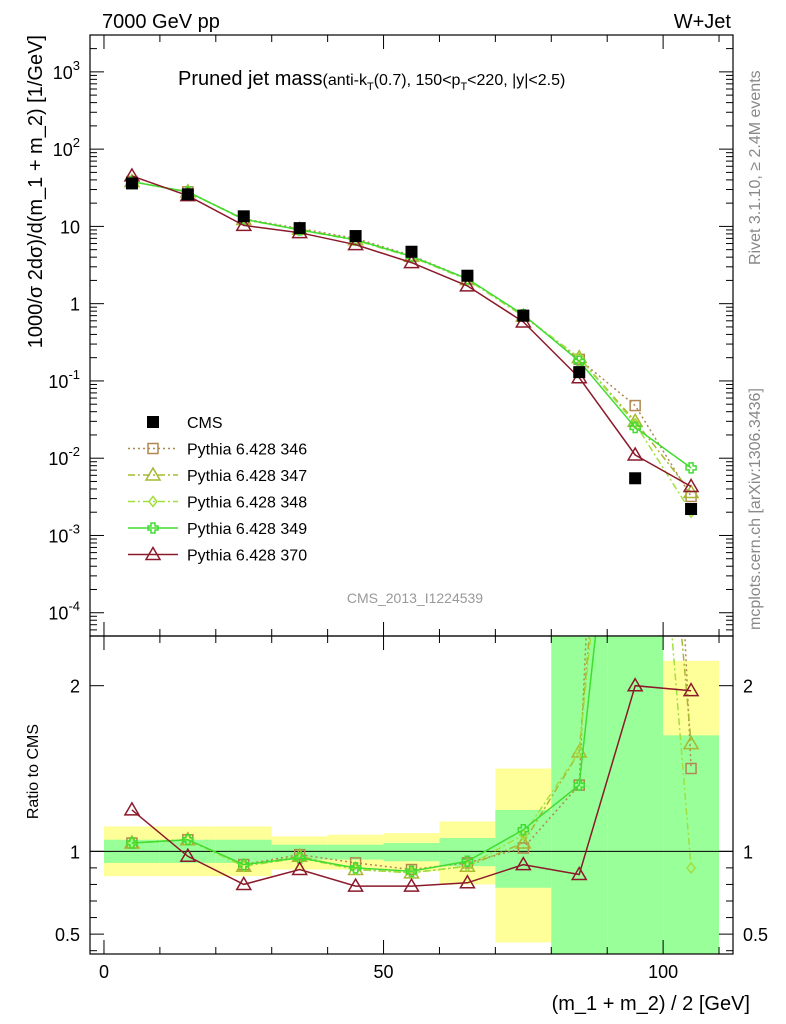  What do you see at coordinates (755, 509) in the screenshot?
I see `mcplots-label: mcplots.cern.ch [arXiv:1306.3436]` at bounding box center [755, 509].